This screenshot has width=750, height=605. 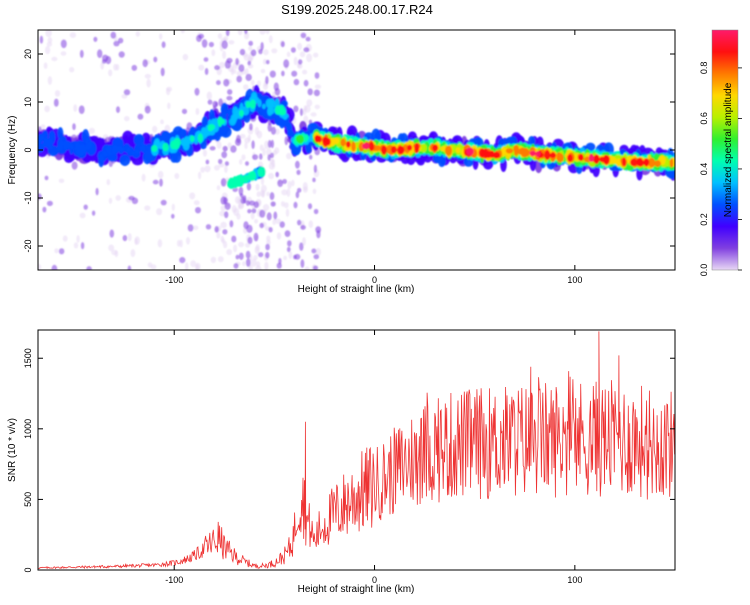 What do you see at coordinates (28, 102) in the screenshot?
I see `y-tick-label: 10` at bounding box center [28, 102].